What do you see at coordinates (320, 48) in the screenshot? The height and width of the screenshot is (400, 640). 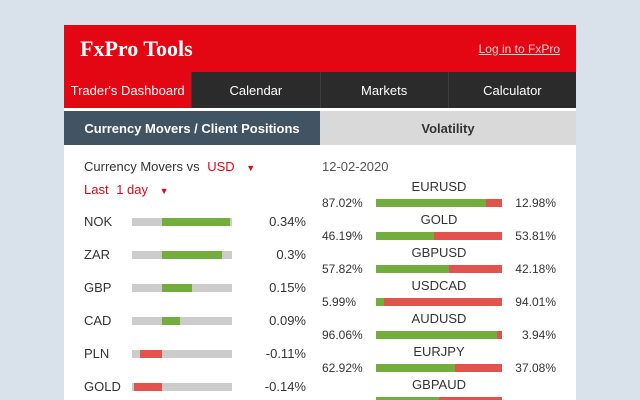 I see `app-header: FxPro Tools Log in to FxPro` at bounding box center [320, 48].